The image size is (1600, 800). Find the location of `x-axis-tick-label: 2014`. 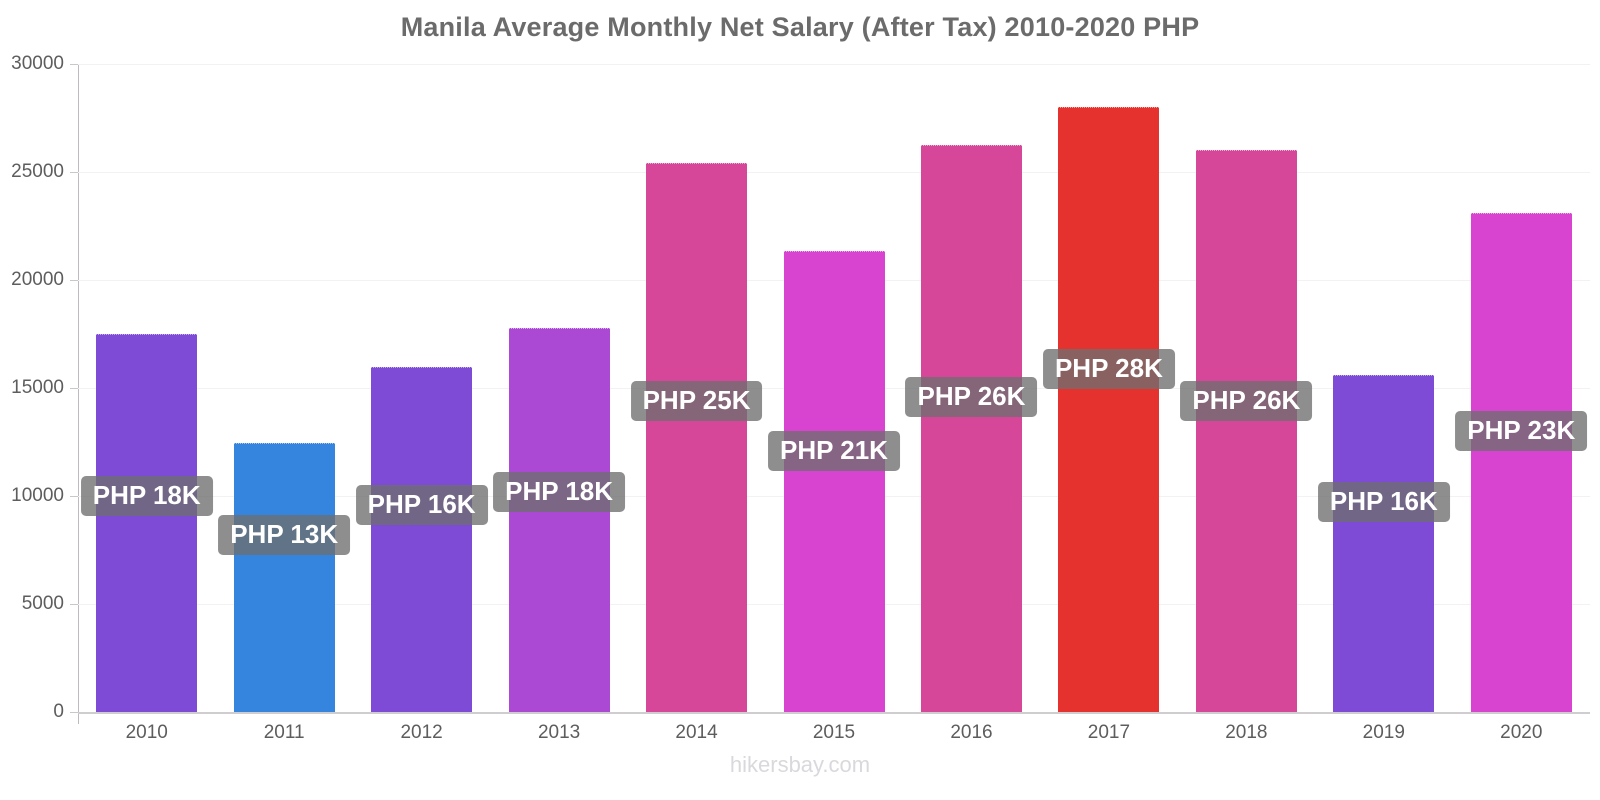

x-axis-tick-label: 2014 is located at coordinates (696, 732).